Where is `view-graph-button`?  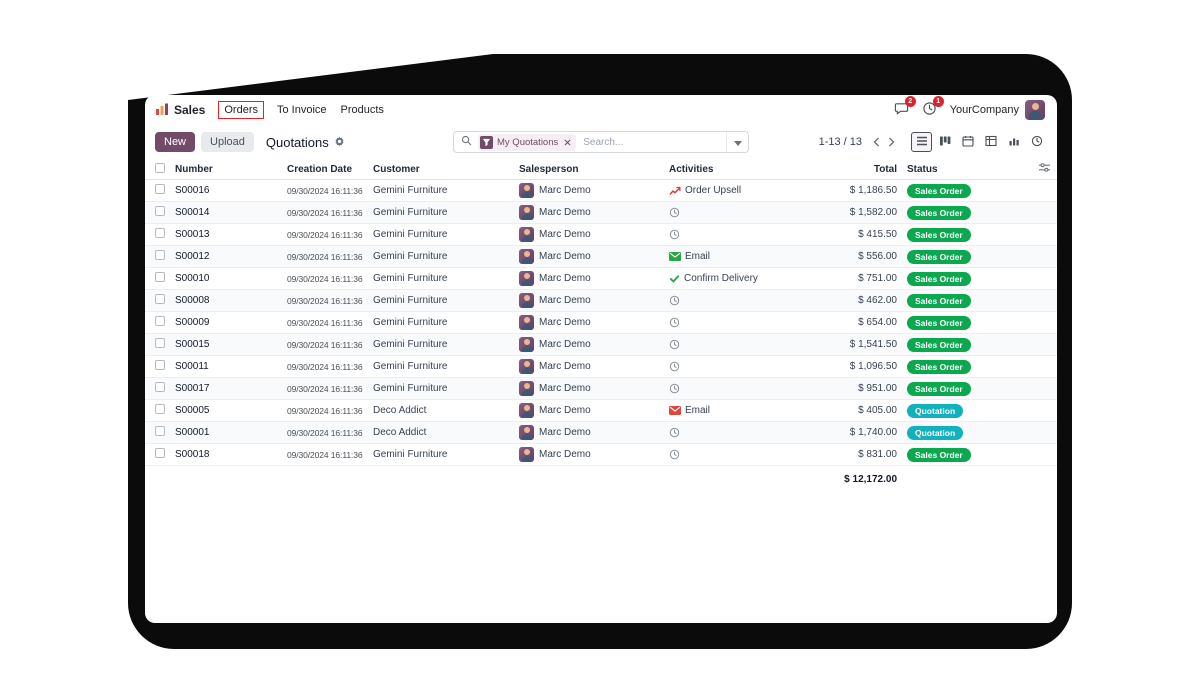 view-graph-button is located at coordinates (1013, 142).